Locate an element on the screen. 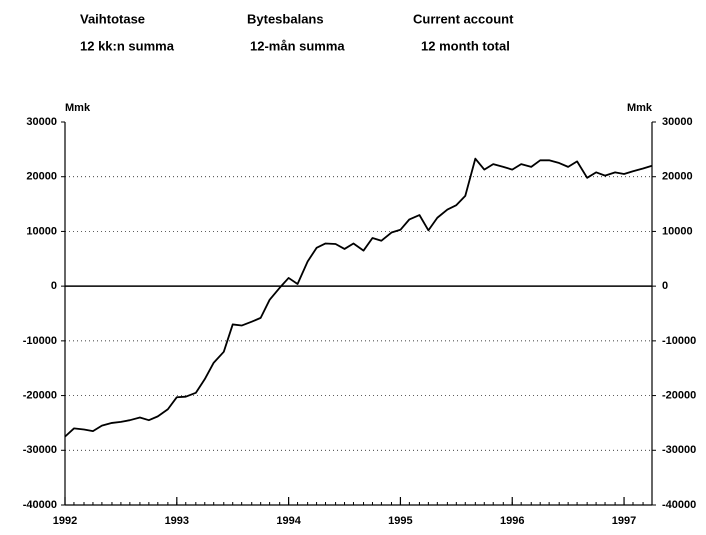 Image resolution: width=706 pixels, height=535 pixels. y-tick-label: 30000 is located at coordinates (41, 122).